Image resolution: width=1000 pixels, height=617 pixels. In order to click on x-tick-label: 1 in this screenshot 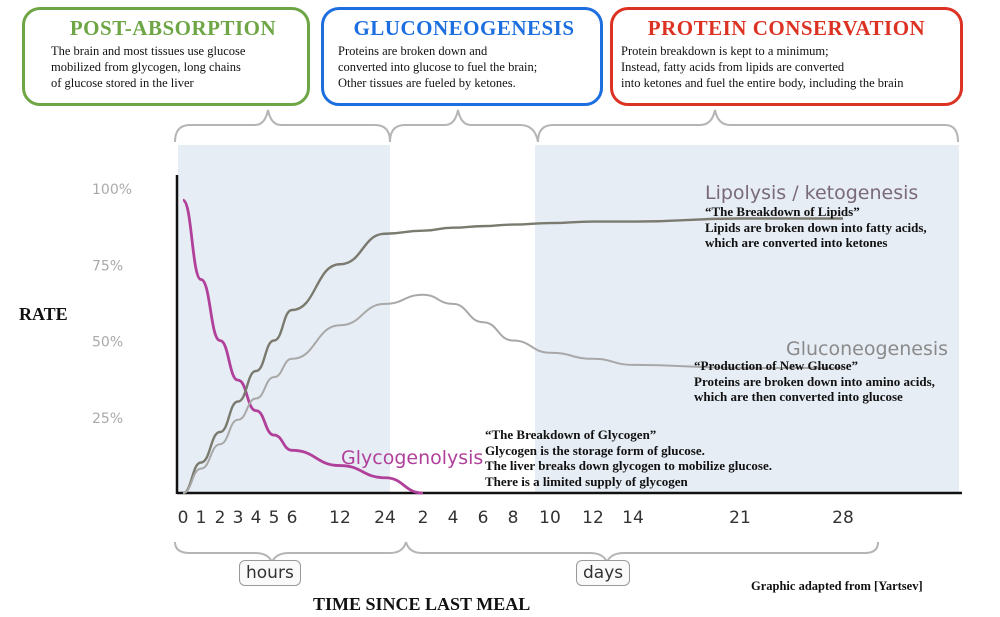, I will do `click(201, 518)`.